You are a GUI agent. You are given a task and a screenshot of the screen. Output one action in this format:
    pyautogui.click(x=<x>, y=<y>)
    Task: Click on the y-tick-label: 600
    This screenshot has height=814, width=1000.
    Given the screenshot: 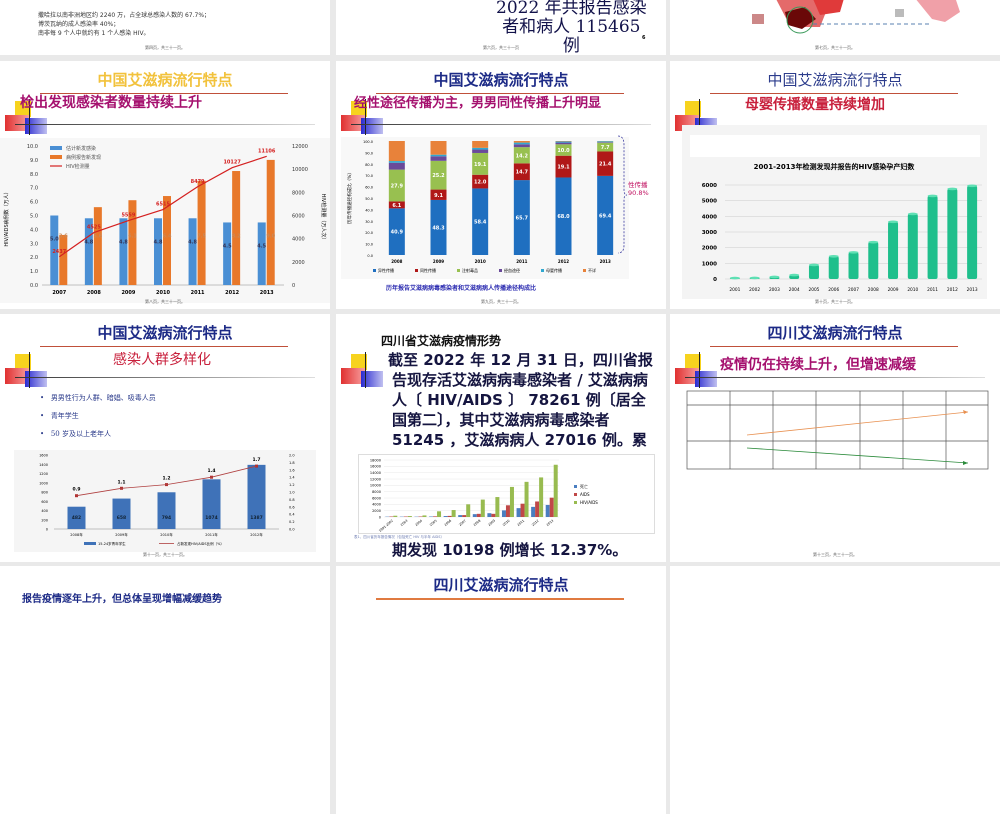 What is the action you would take?
    pyautogui.click(x=44, y=502)
    